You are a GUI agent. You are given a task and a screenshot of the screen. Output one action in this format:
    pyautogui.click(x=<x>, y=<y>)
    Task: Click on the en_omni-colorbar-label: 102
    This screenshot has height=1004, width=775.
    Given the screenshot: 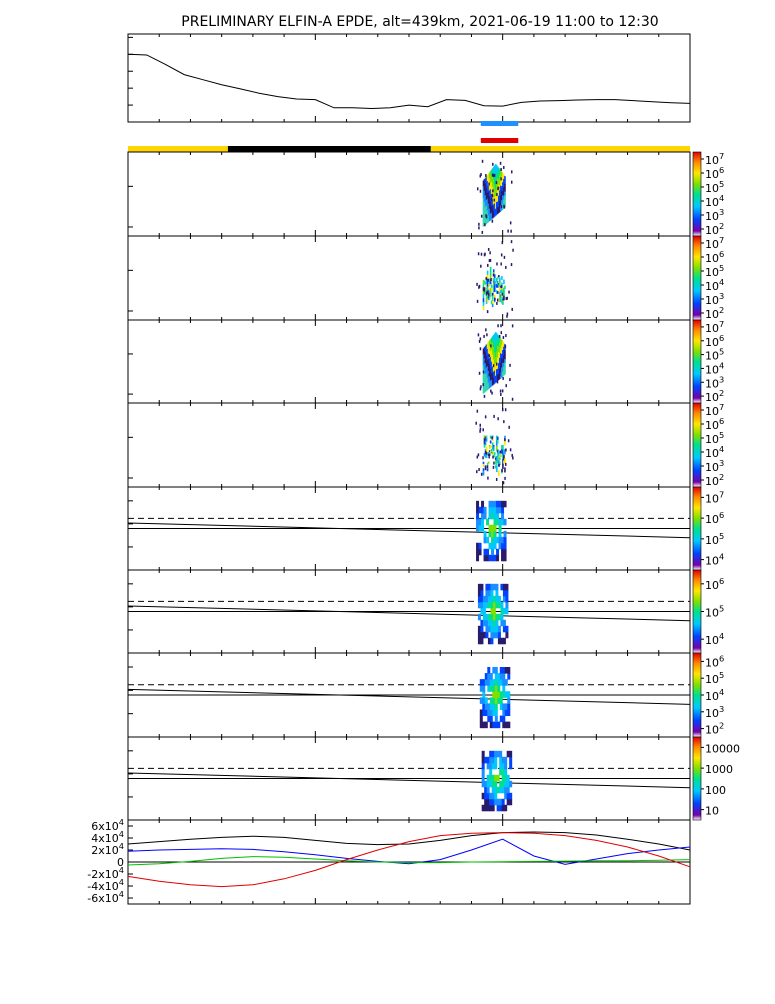 What is the action you would take?
    pyautogui.click(x=714, y=229)
    